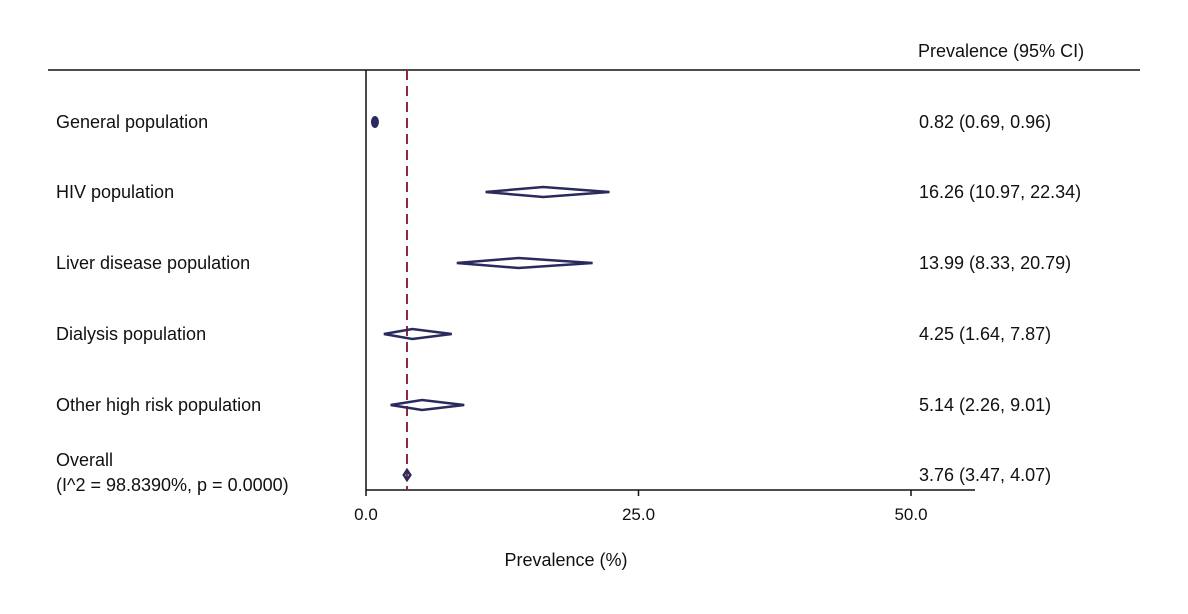 The height and width of the screenshot is (614, 1188). What do you see at coordinates (995, 263) in the screenshot?
I see `row-ci-text: 13.99 (8.33, 20.79)` at bounding box center [995, 263].